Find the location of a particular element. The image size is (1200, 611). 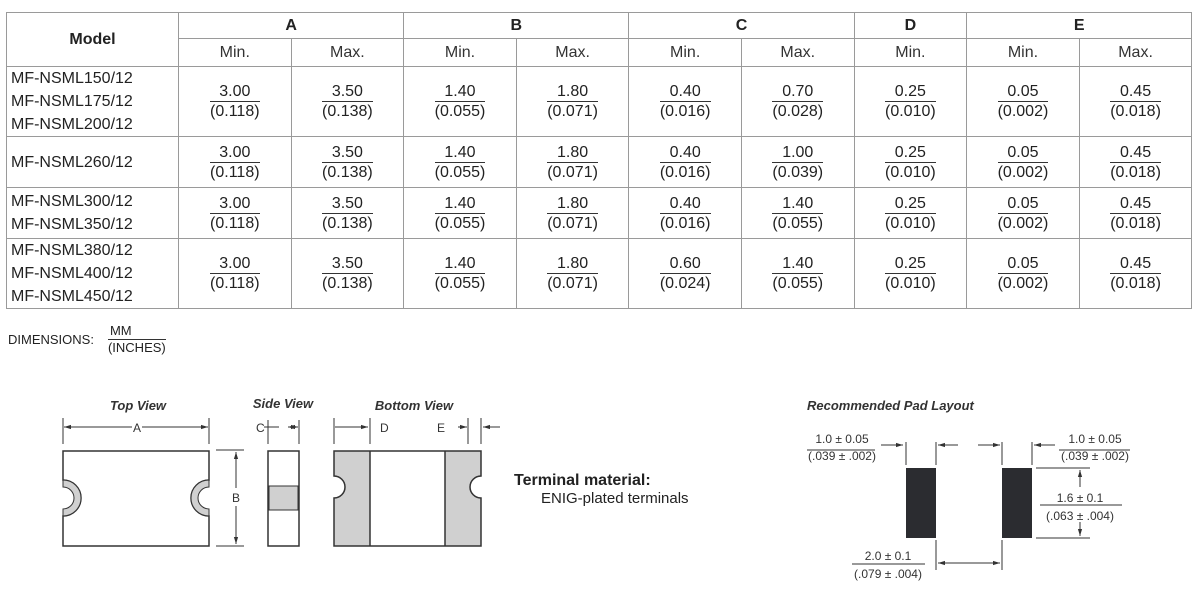

top-view-drawing is located at coordinates (153, 482).